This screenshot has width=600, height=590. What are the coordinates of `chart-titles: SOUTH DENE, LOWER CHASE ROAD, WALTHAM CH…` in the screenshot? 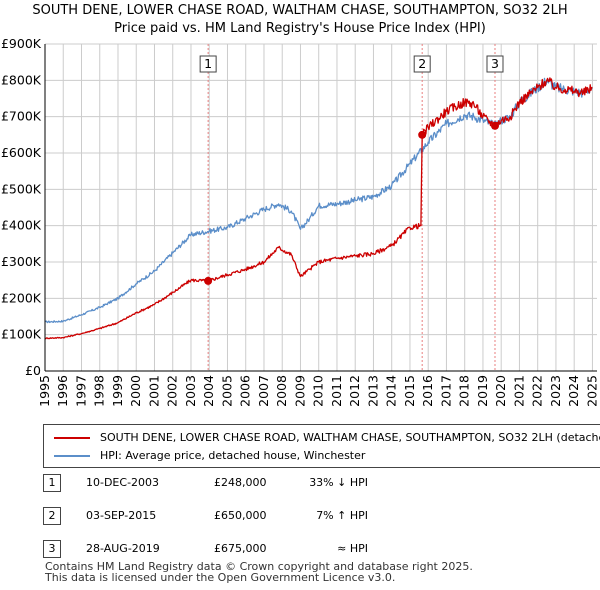 It's located at (300, 20).